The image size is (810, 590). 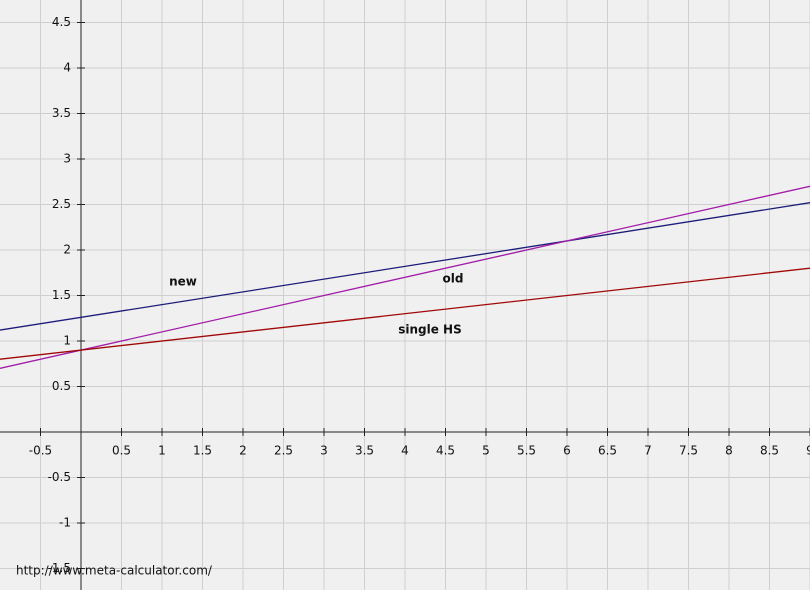 What do you see at coordinates (61, 386) in the screenshot?
I see `y-tick-label: 0.5` at bounding box center [61, 386].